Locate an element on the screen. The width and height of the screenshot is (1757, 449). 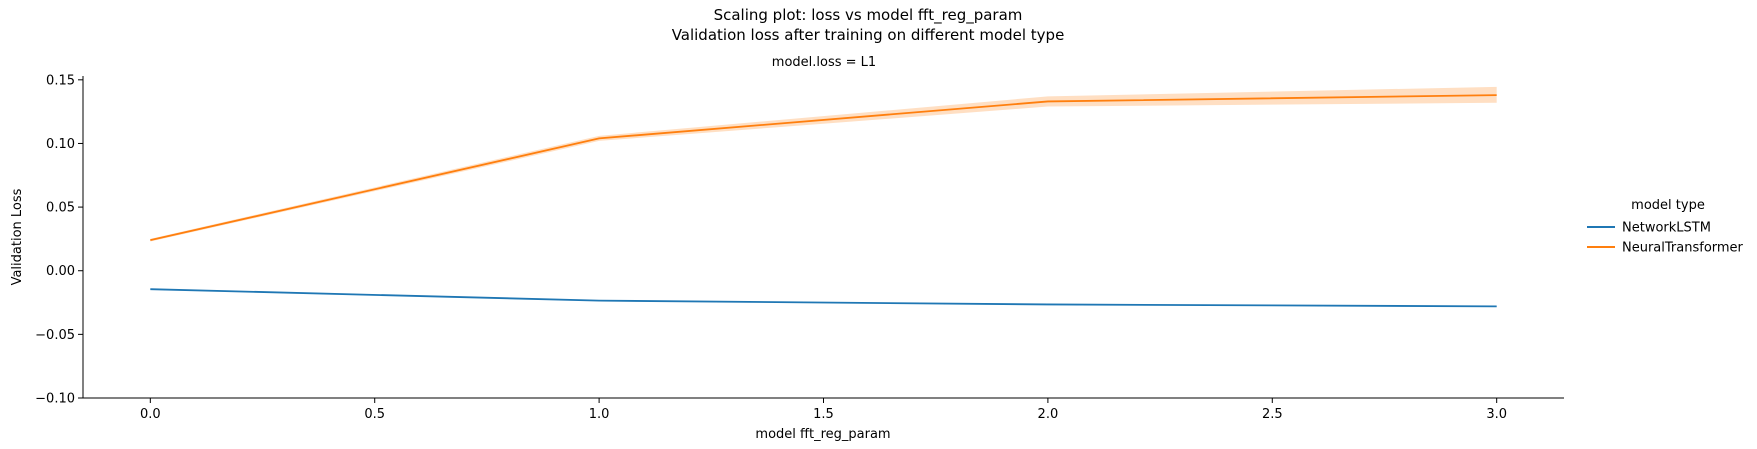
y-tick-label: 0.05 is located at coordinates (60, 208).